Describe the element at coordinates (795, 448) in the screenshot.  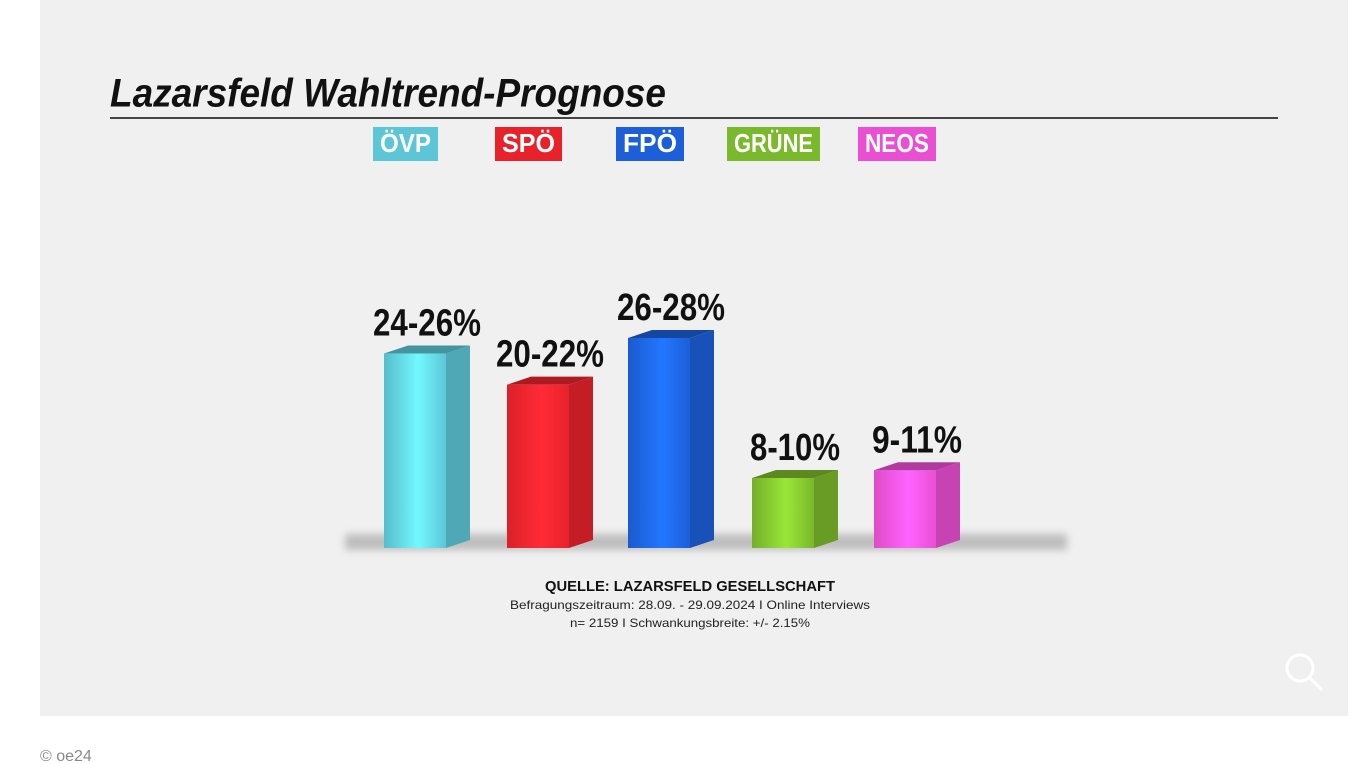
I see `data-label: 8-10%` at that location.